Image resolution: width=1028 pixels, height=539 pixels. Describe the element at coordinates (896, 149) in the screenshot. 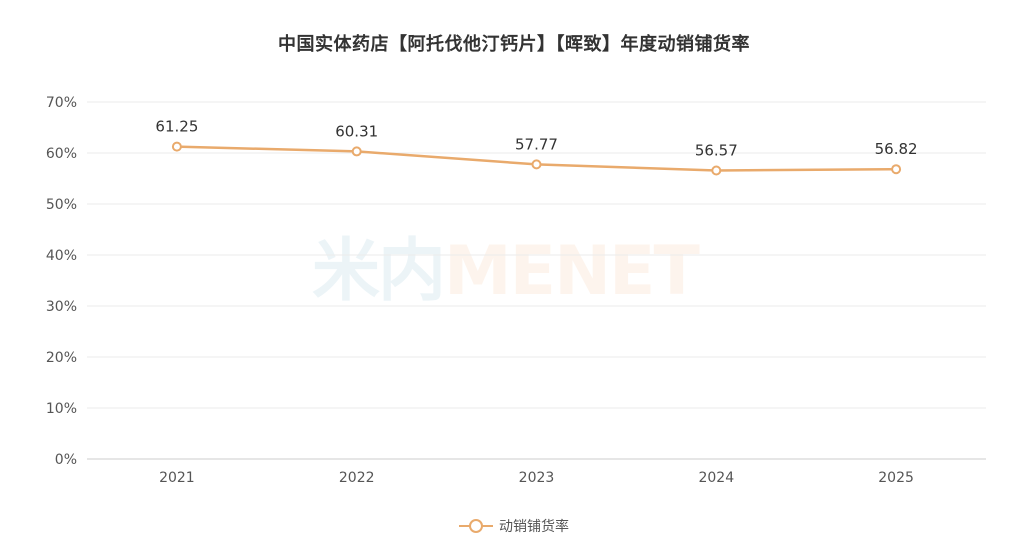

I see `data-label: 56.82` at that location.